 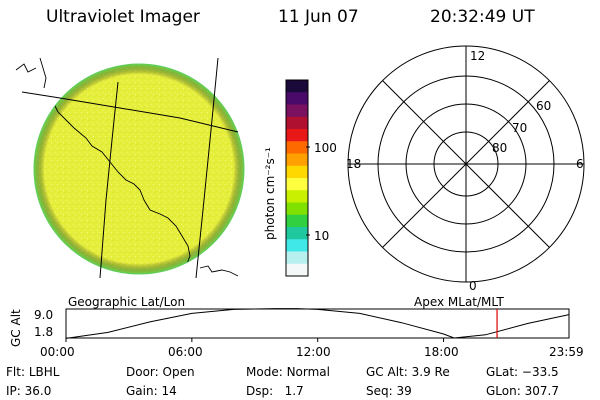 What do you see at coordinates (13, 391) in the screenshot?
I see `ip-label: IP:` at bounding box center [13, 391].